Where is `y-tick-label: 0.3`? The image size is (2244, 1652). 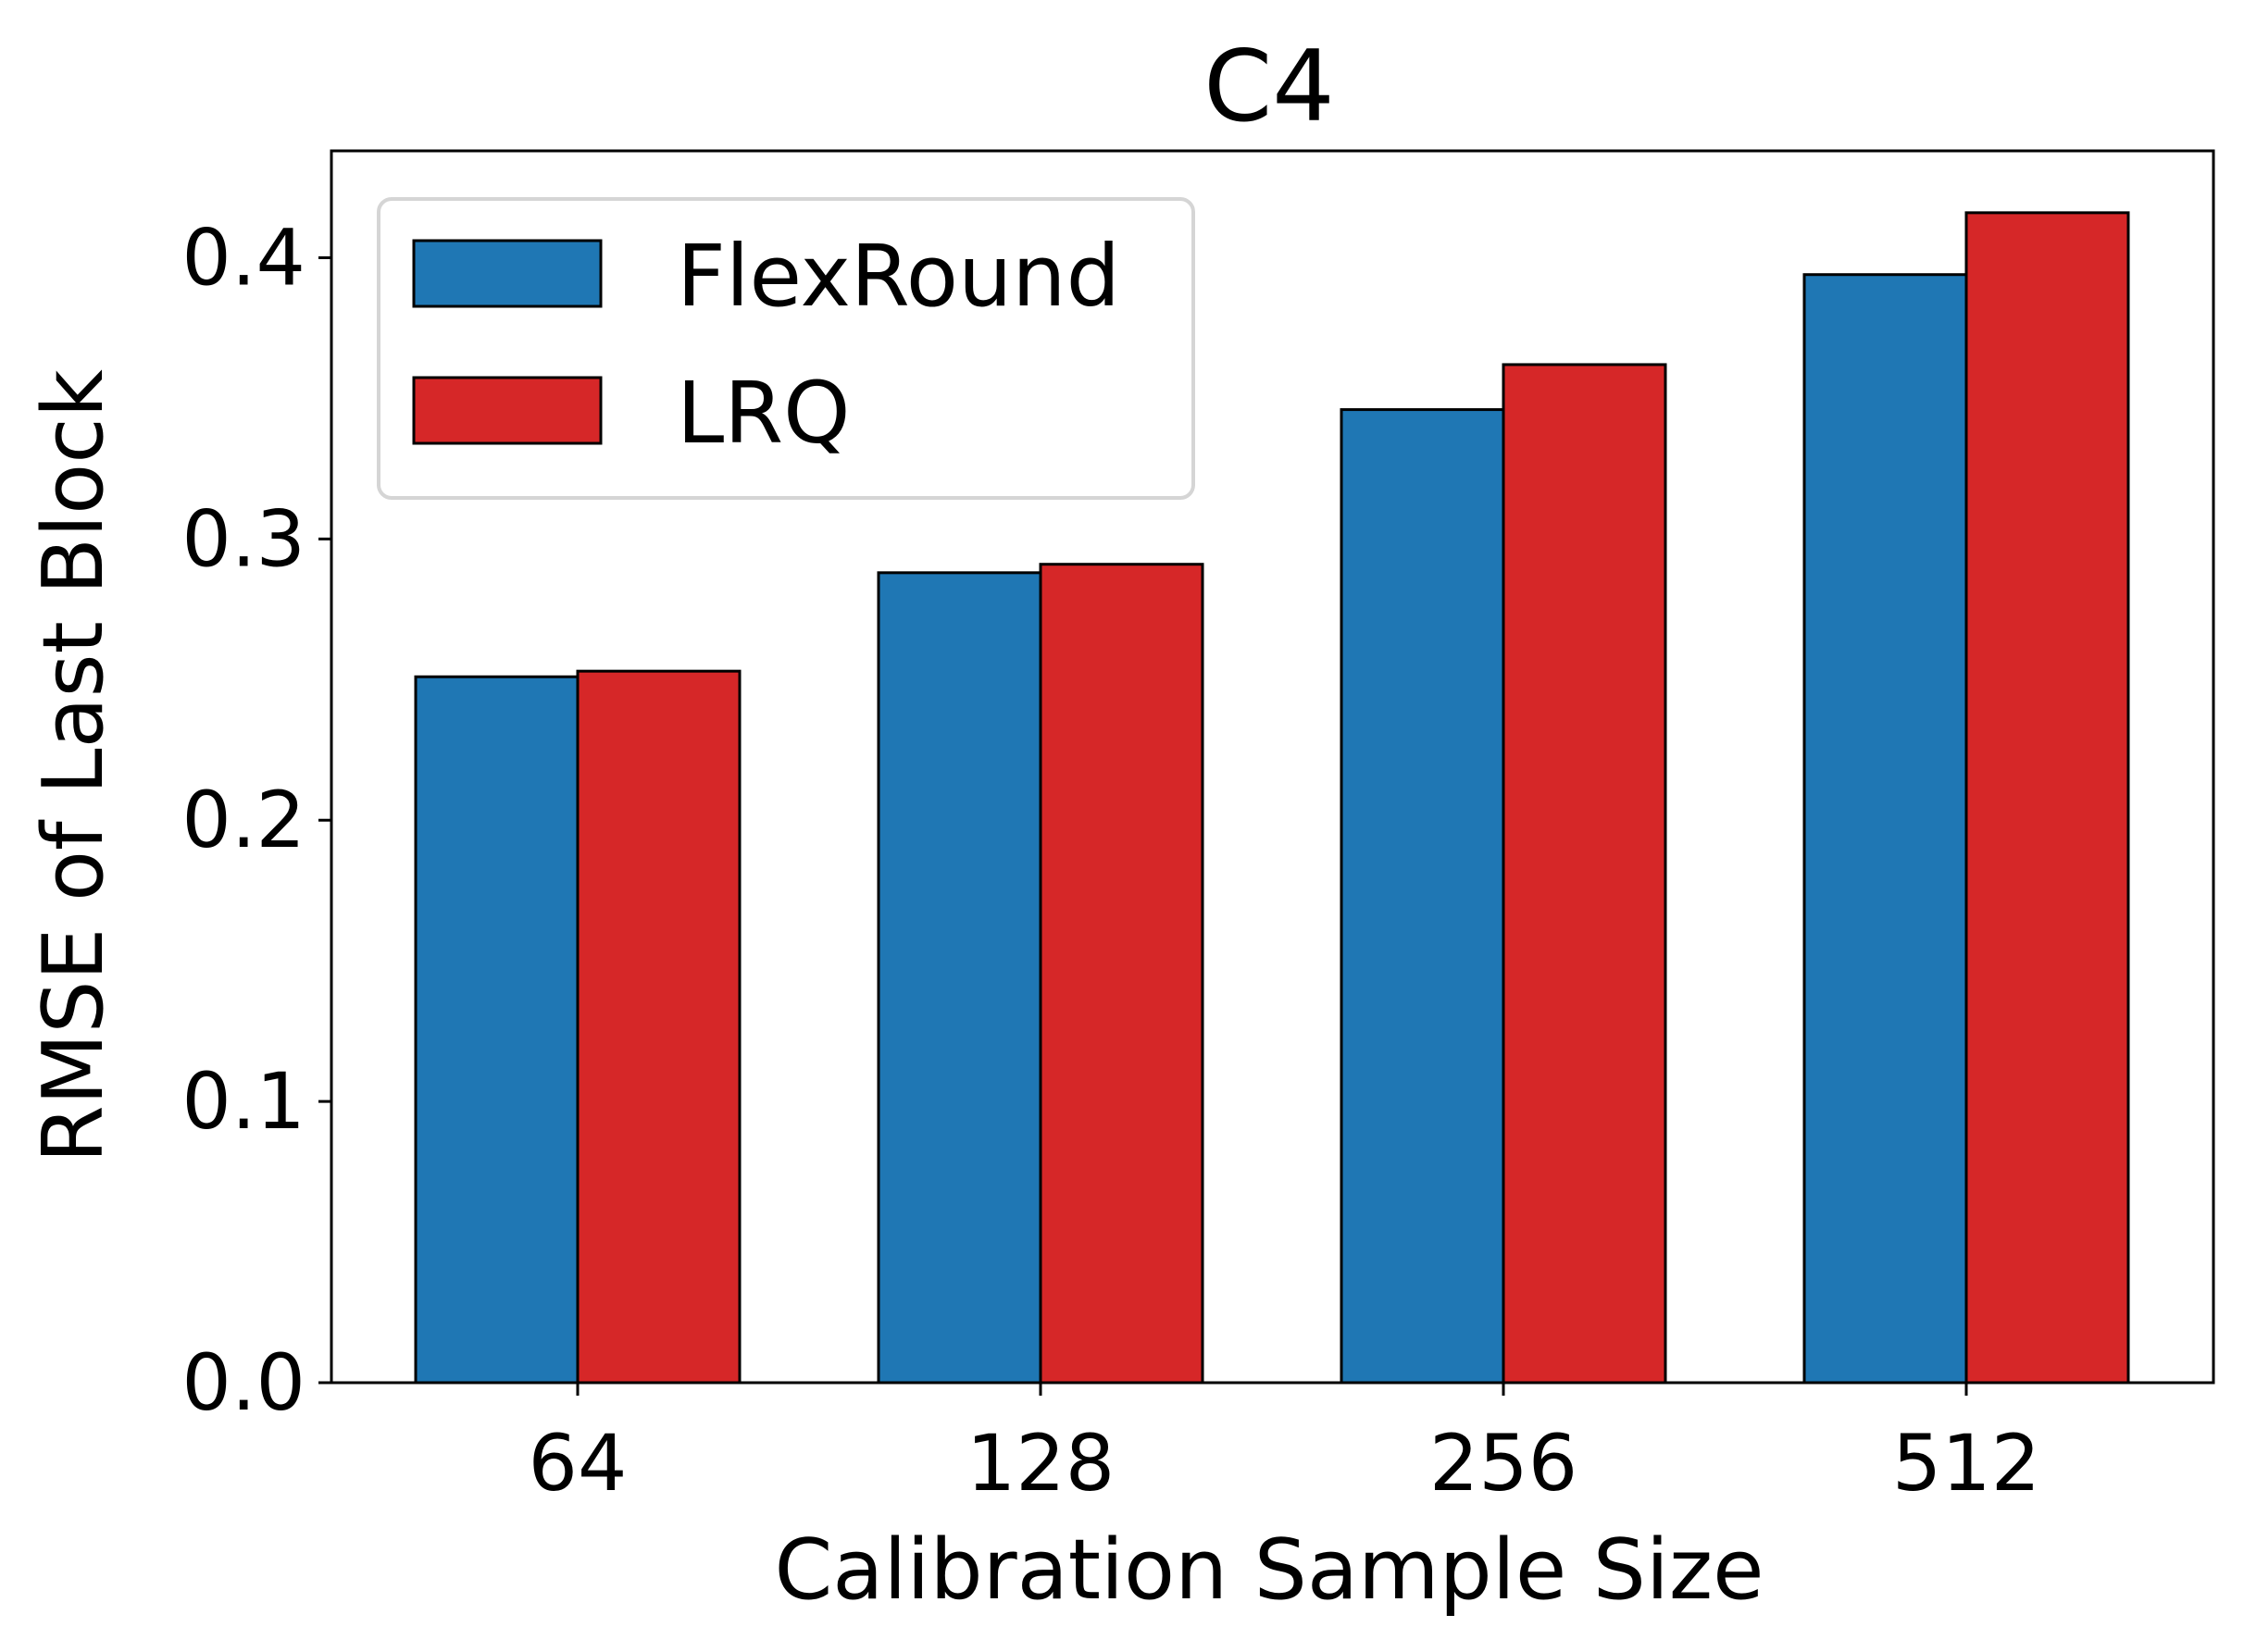 y-tick-label: 0.3 is located at coordinates (243, 538).